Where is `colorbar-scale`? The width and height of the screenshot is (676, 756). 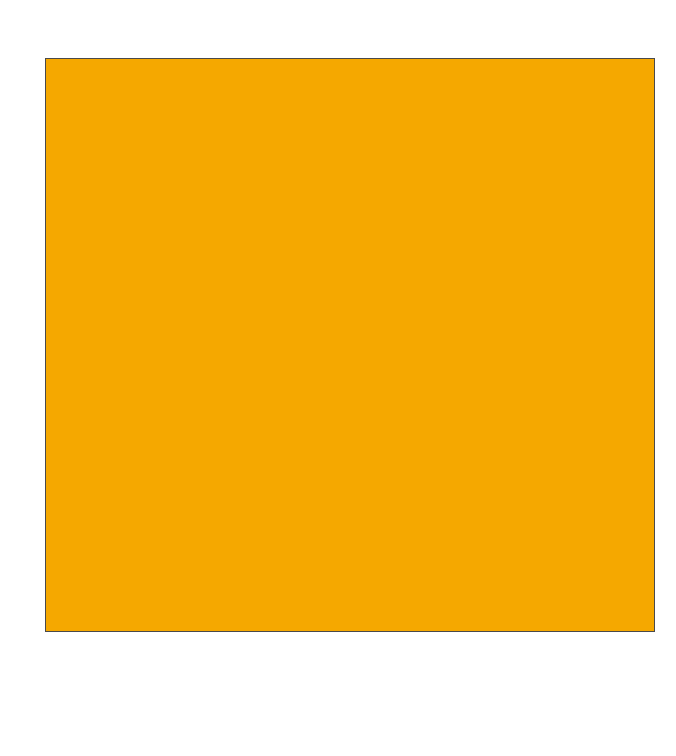
colorbar-scale is located at coordinates (351, 684).